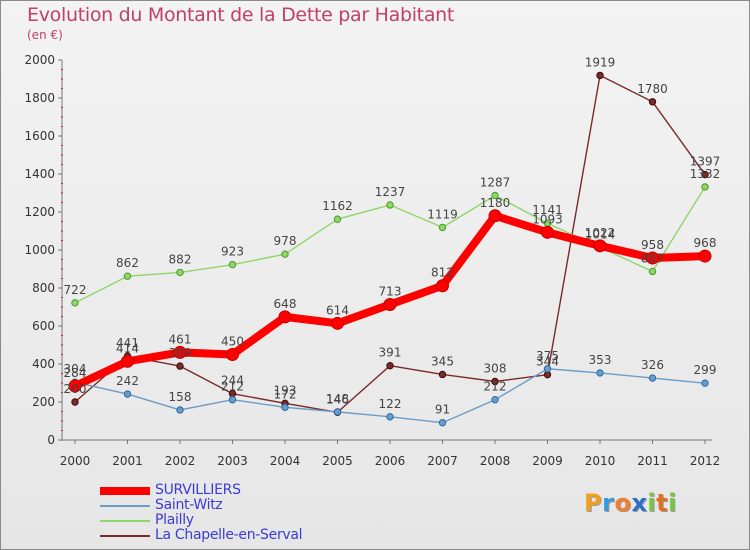 The height and width of the screenshot is (550, 750). Describe the element at coordinates (442, 273) in the screenshot. I see `data-label: 812` at that location.